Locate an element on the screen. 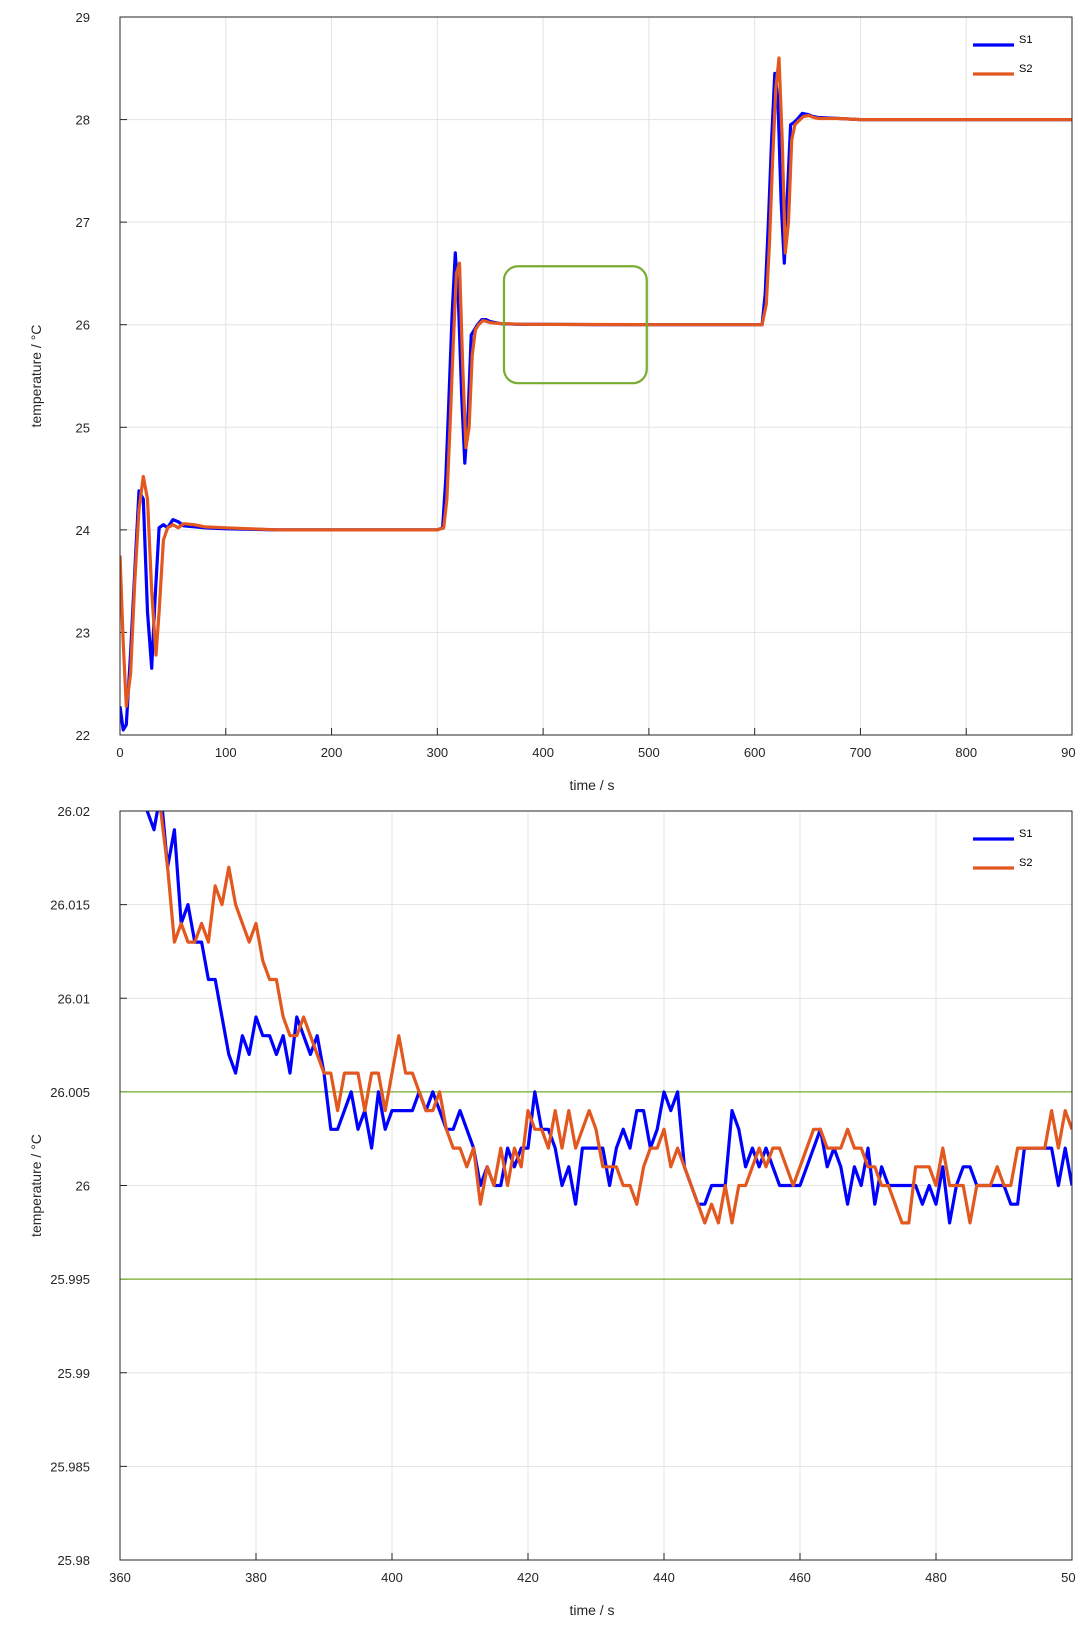  y-tick-label: 23 is located at coordinates (83, 632).